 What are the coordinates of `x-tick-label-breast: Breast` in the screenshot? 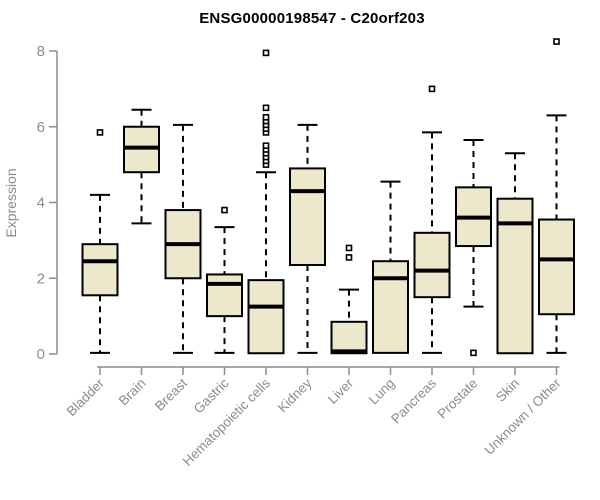 It's located at (171, 394).